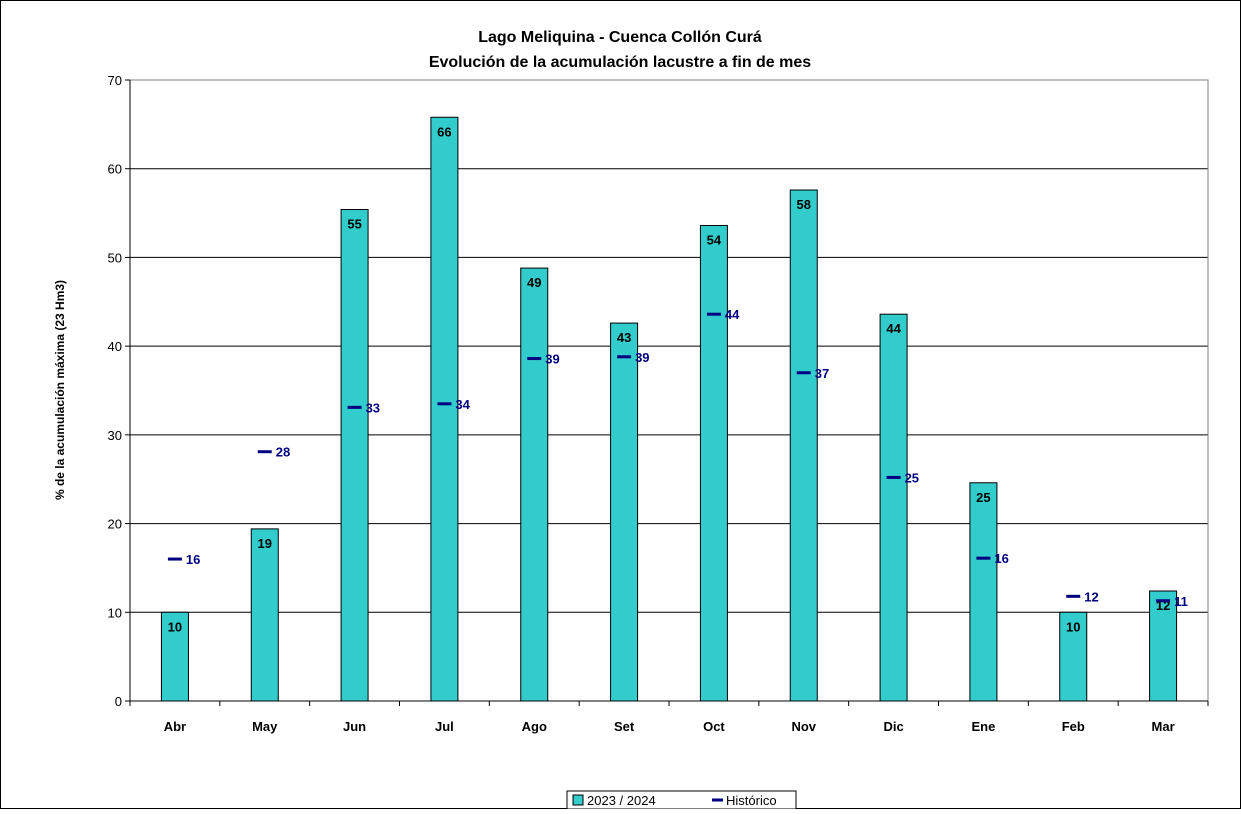 This screenshot has width=1241, height=814. Describe the element at coordinates (624, 337) in the screenshot. I see `bar-data-label: 43` at that location.